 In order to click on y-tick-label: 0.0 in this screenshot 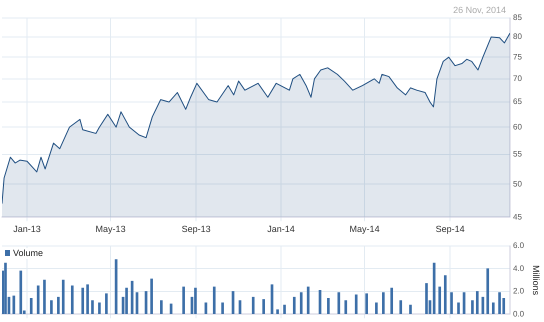, I will do `click(519, 313)`.